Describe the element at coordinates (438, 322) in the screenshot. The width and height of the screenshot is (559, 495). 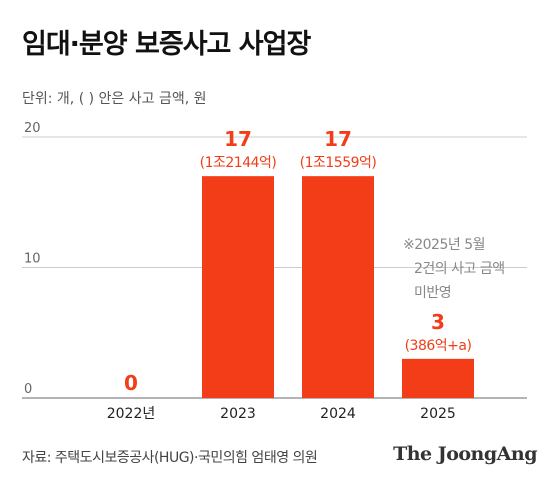
I see `value-label: 3` at that location.